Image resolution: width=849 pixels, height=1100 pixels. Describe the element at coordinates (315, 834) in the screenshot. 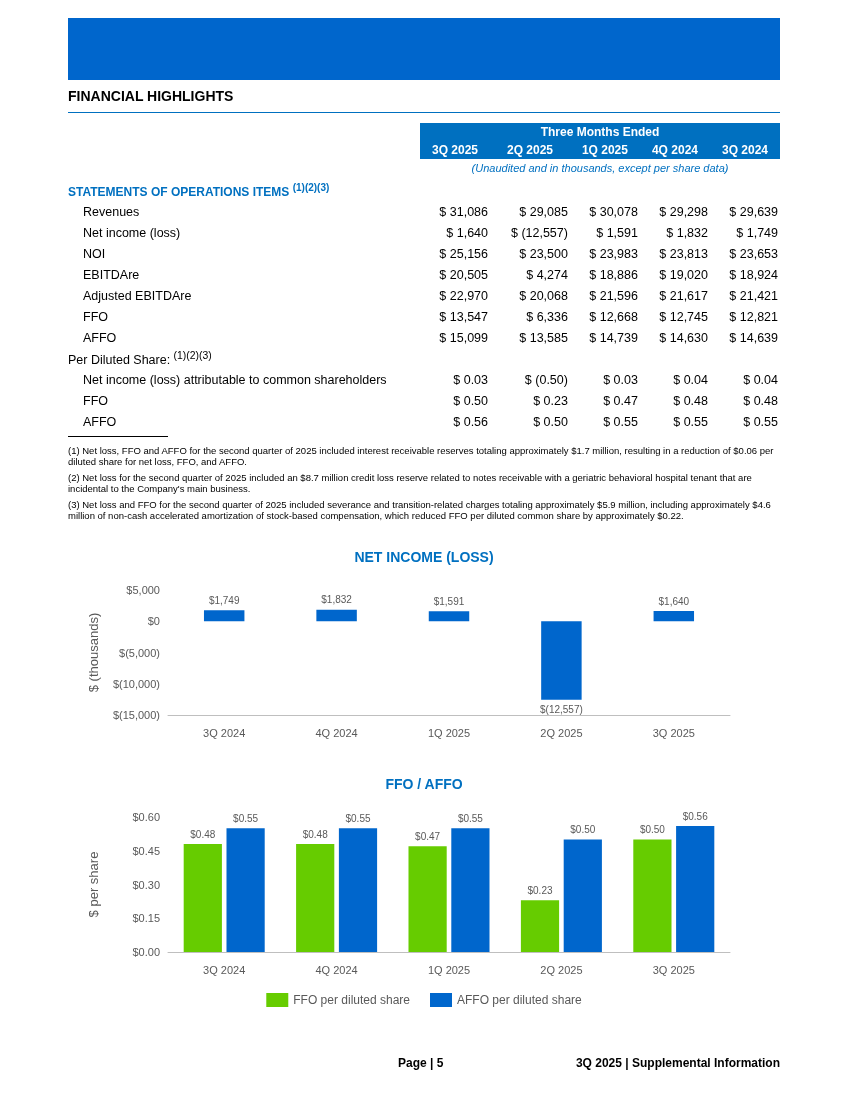

I see `data-label: $0.48` at that location.